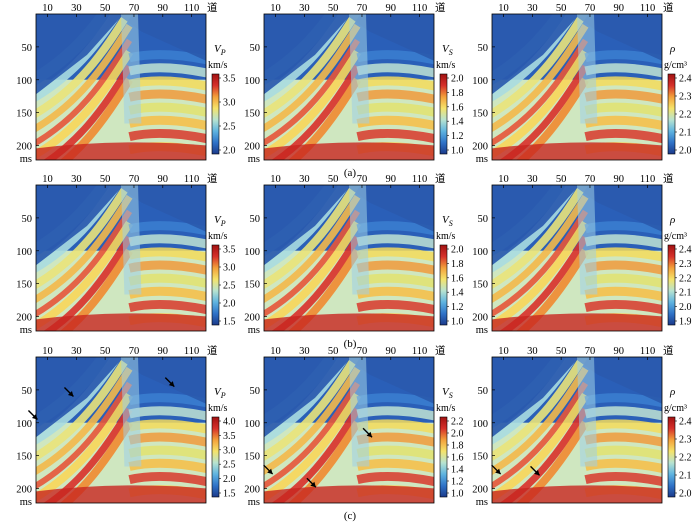 Image resolution: width=700 pixels, height=525 pixels. Describe the element at coordinates (457, 293) in the screenshot. I see `colorbar-tick-label: 1.4` at that location.